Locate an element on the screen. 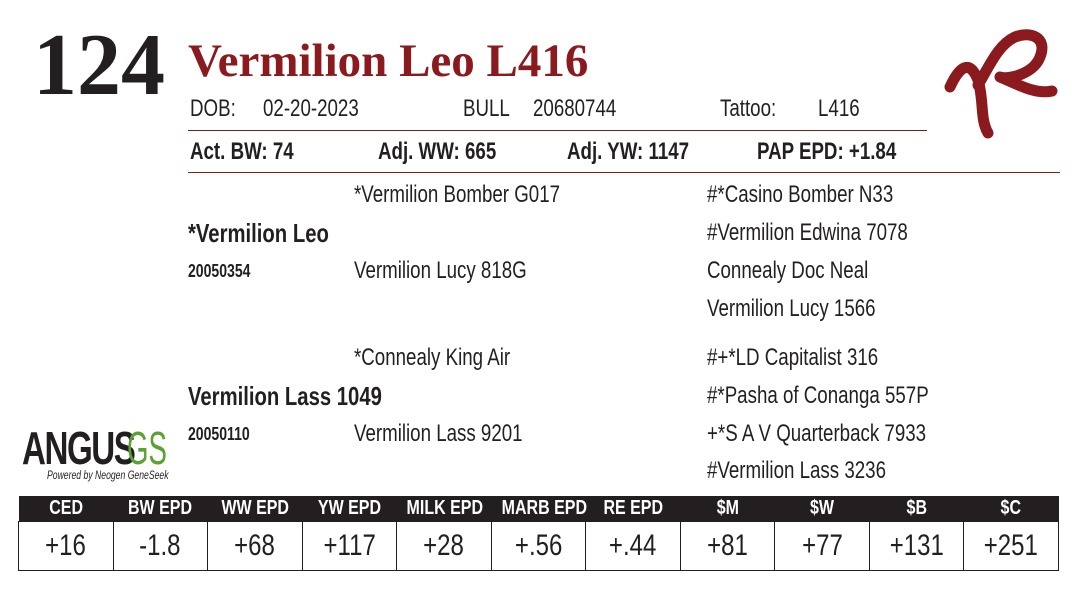 This screenshot has width=1076, height=598. epd-header: RE EPD is located at coordinates (633, 508).